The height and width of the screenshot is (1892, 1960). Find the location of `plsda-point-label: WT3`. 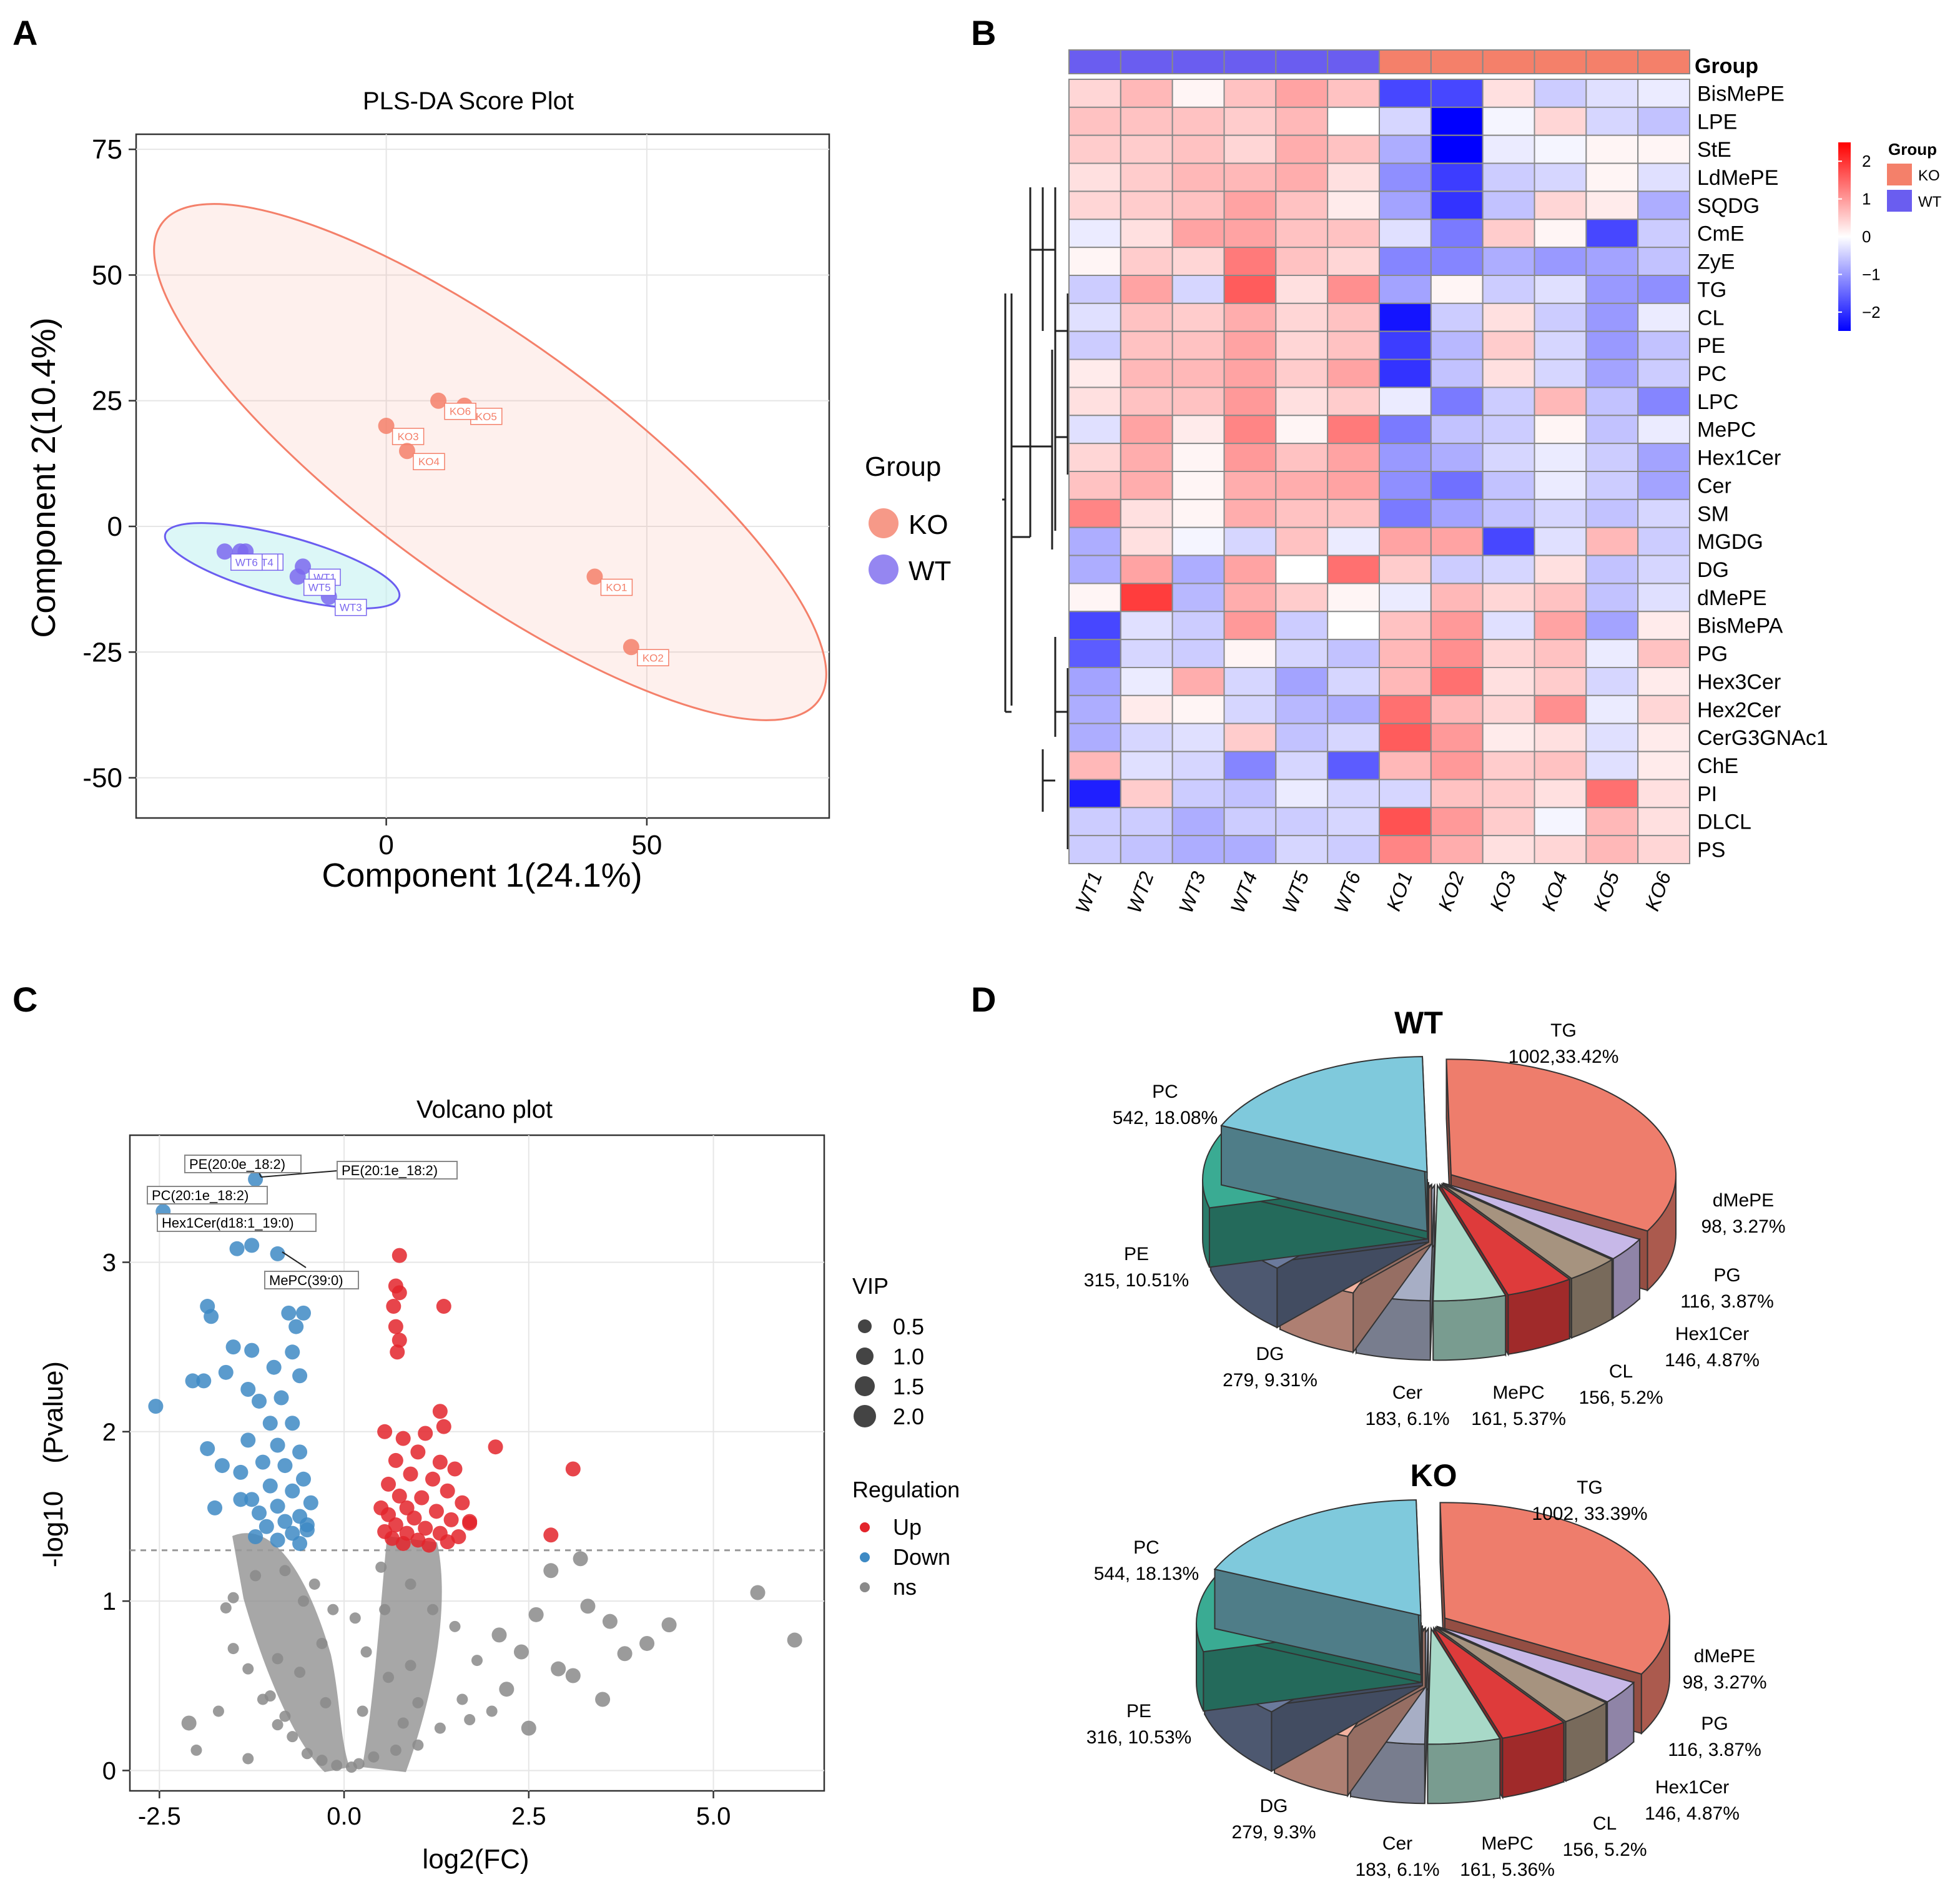

plsda-point-label: WT3 is located at coordinates (351, 607).